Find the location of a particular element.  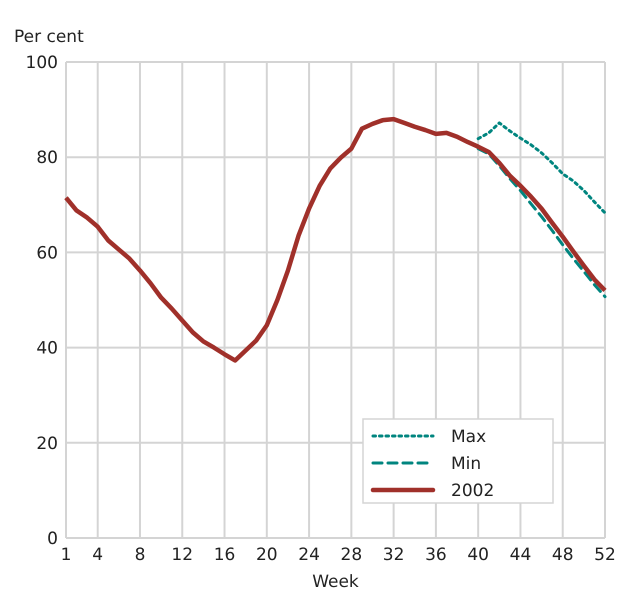

x-tick-label: 44 is located at coordinates (521, 555).